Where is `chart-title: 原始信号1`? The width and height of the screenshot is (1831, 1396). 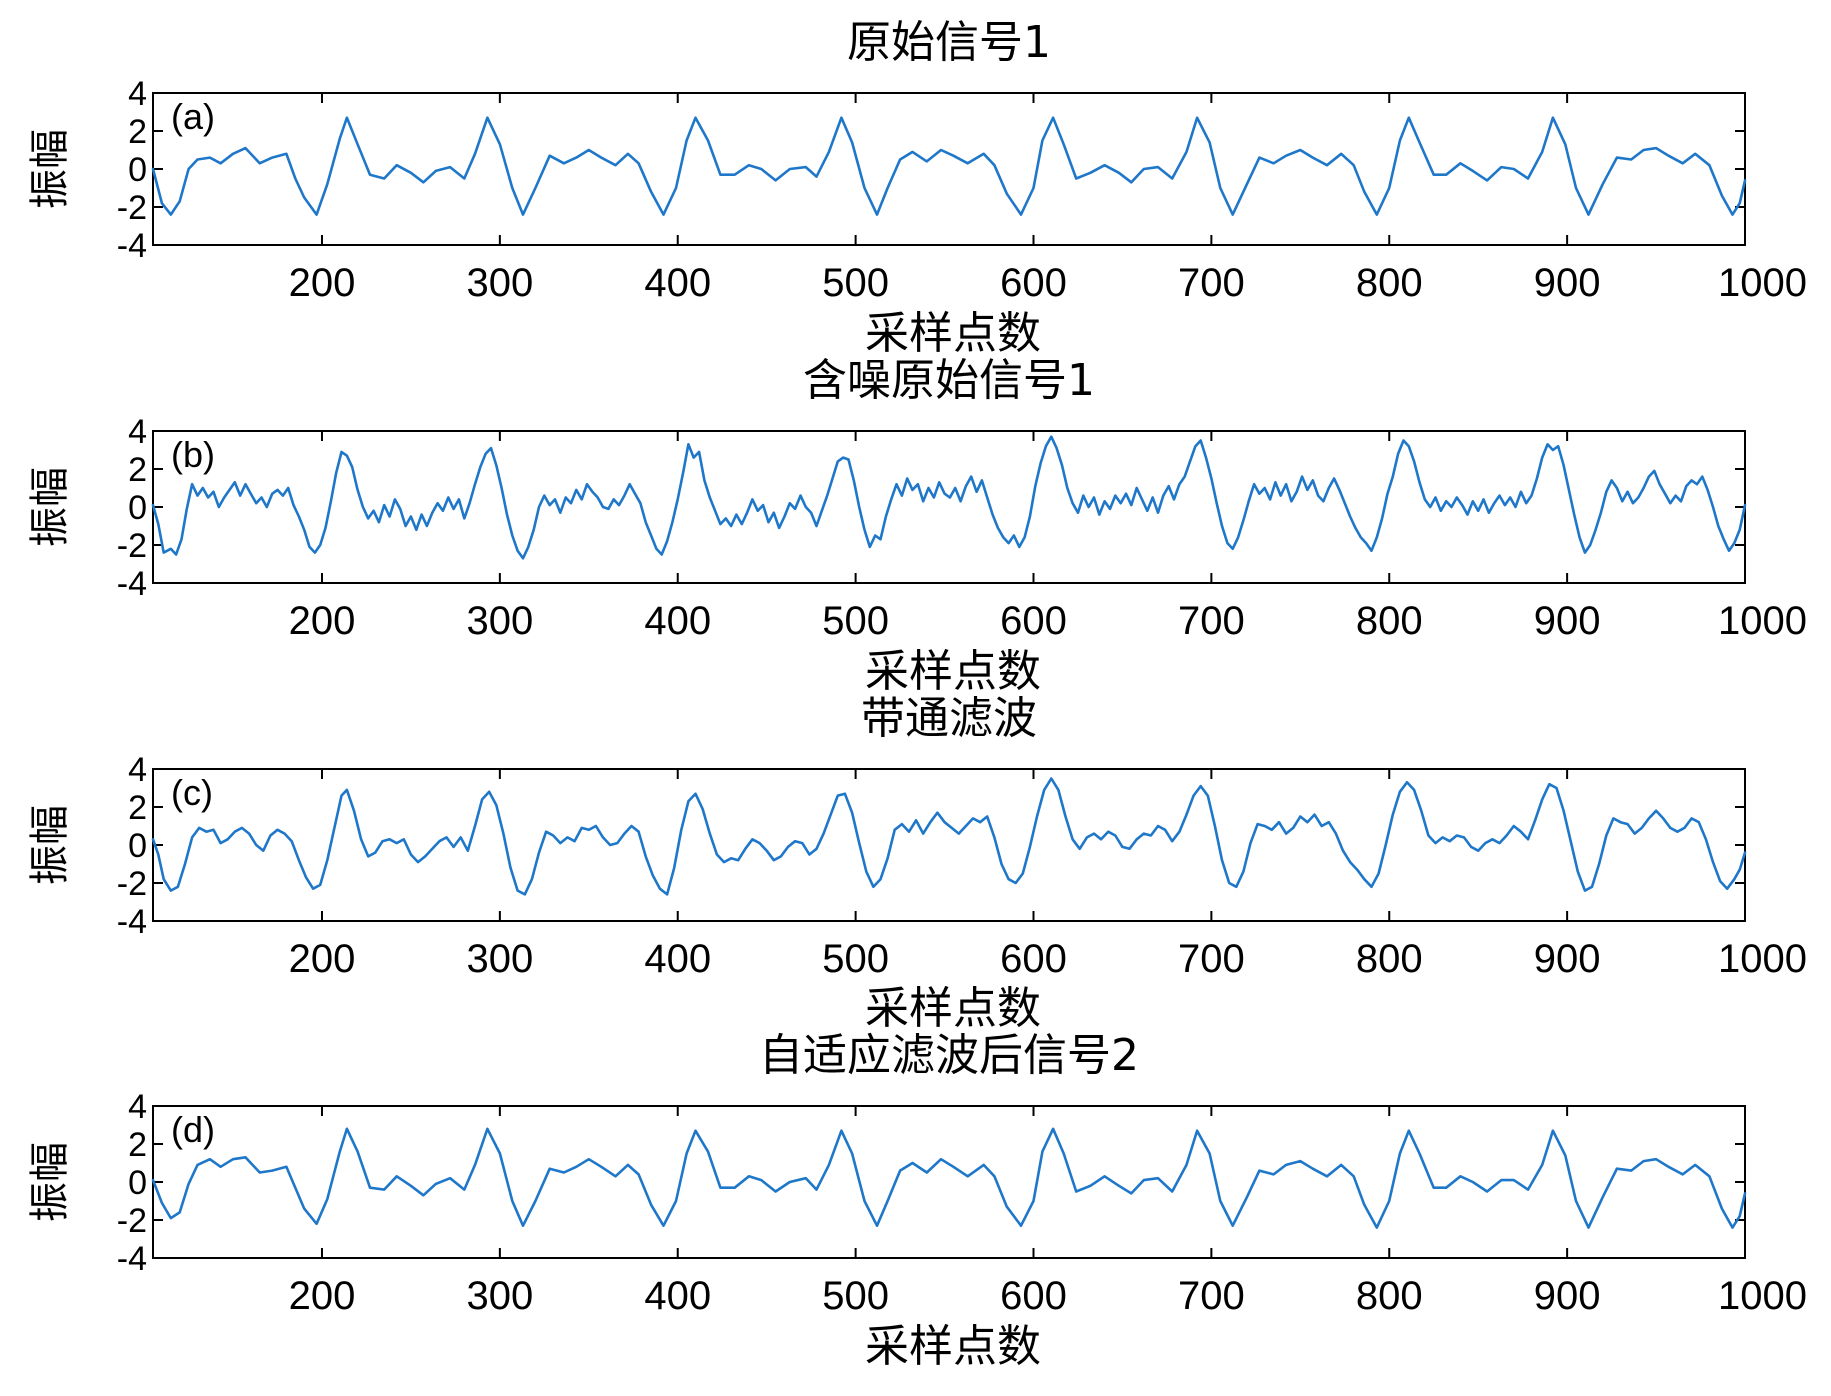 chart-title: 原始信号1 is located at coordinates (949, 42).